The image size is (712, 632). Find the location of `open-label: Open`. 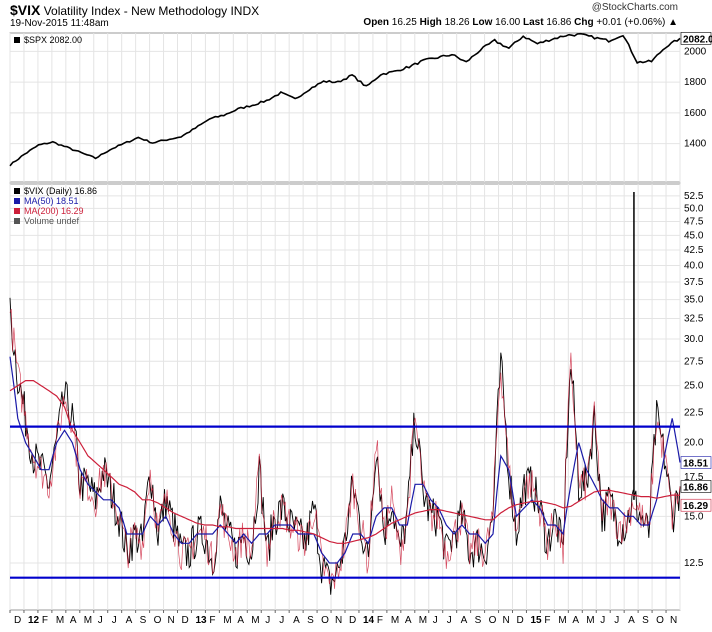

open-label: Open is located at coordinates (376, 22).